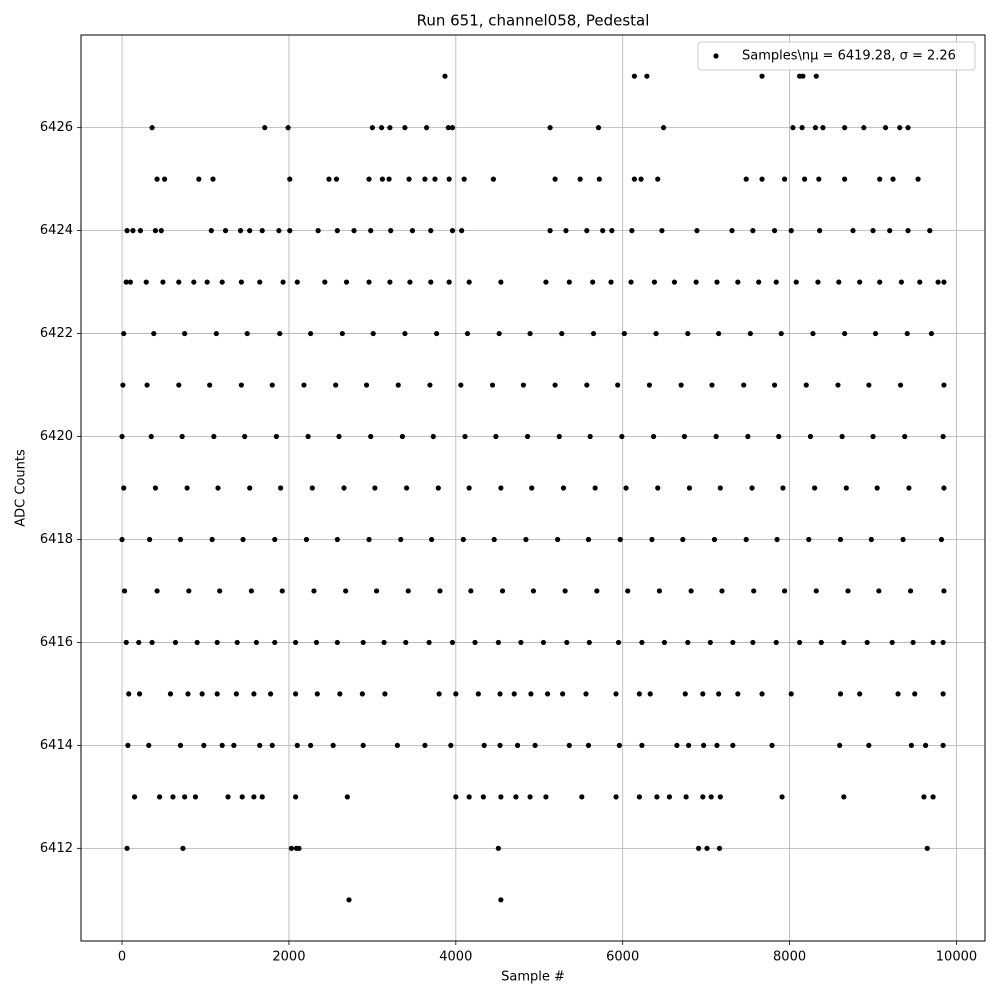  What do you see at coordinates (56, 848) in the screenshot?
I see `y-tick-label: 6412` at bounding box center [56, 848].